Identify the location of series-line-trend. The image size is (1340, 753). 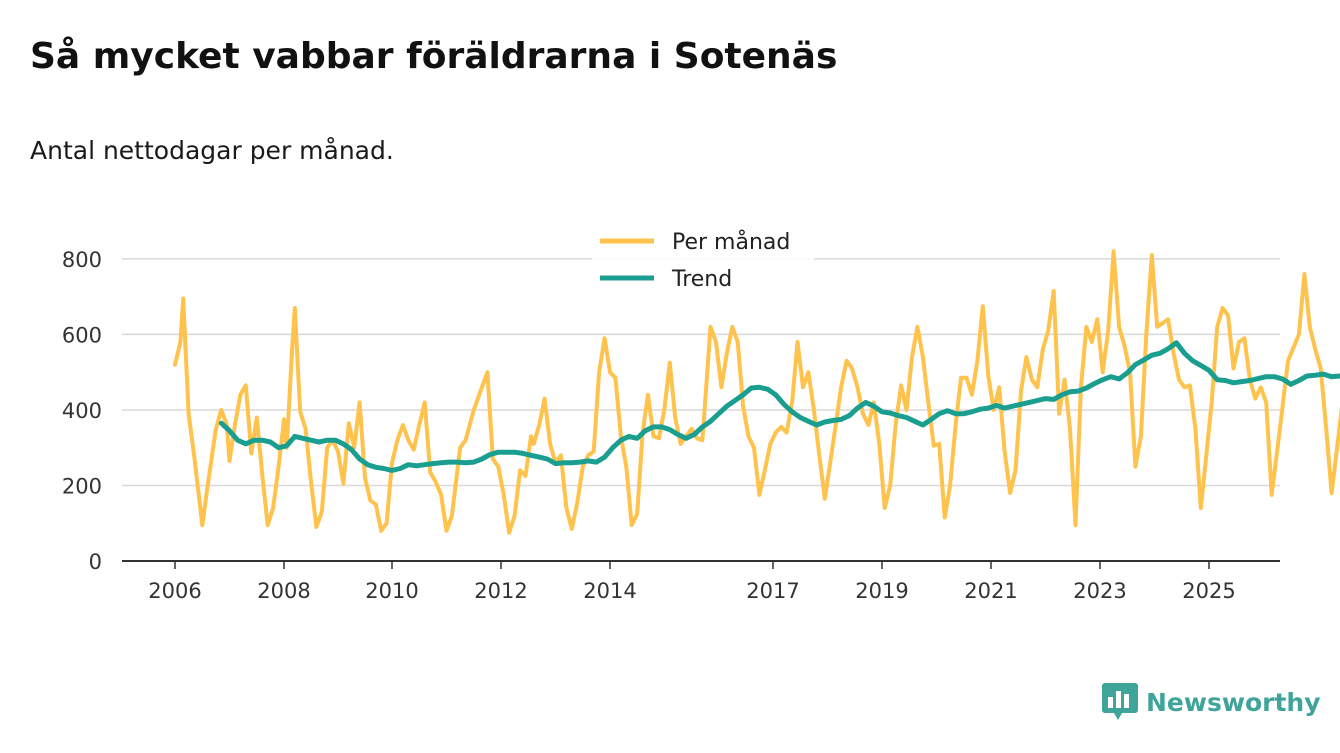
(779, 406).